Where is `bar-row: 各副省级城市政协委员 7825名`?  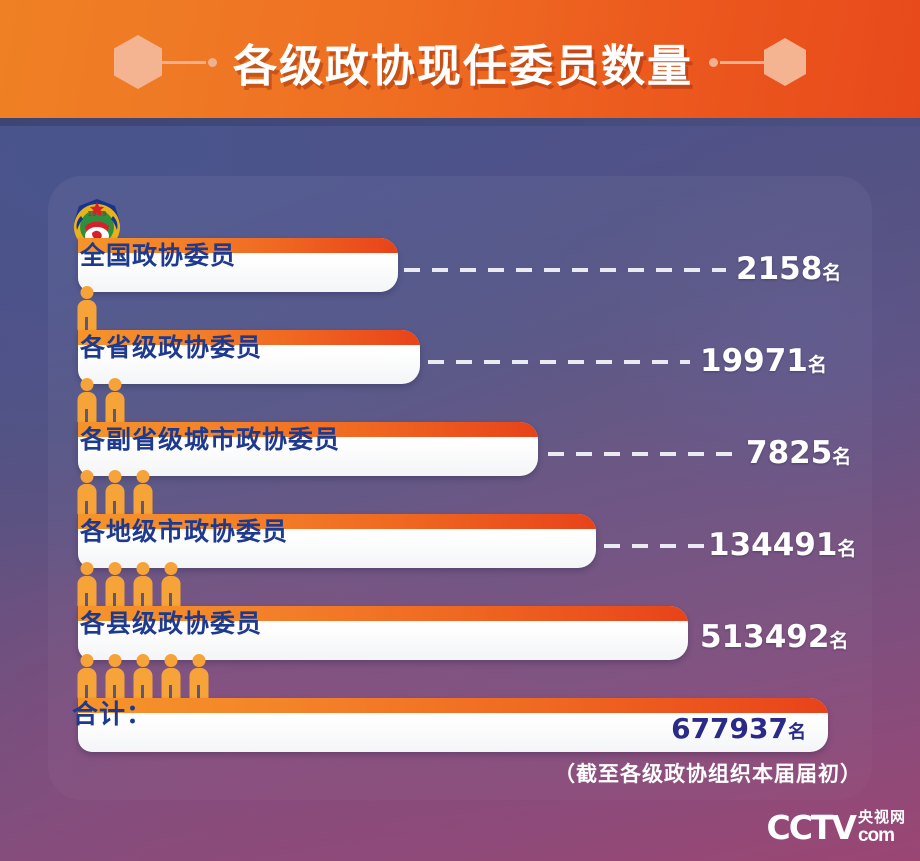 bar-row: 各副省级城市政协委员 7825名 is located at coordinates (460, 428).